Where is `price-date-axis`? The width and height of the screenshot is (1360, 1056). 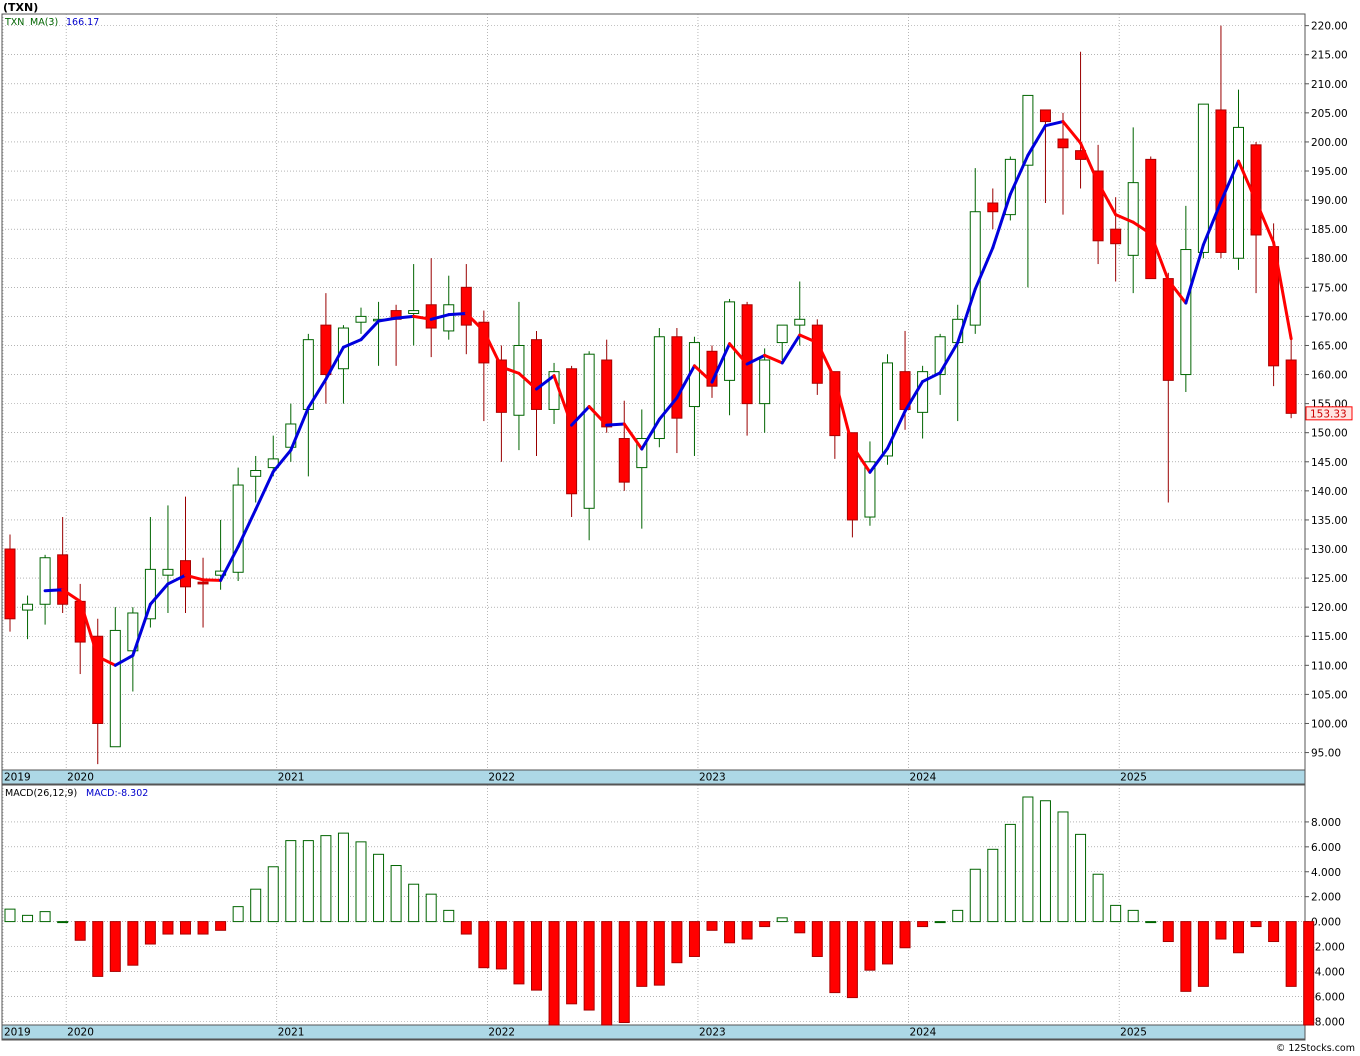
price-date-axis is located at coordinates (653, 777).